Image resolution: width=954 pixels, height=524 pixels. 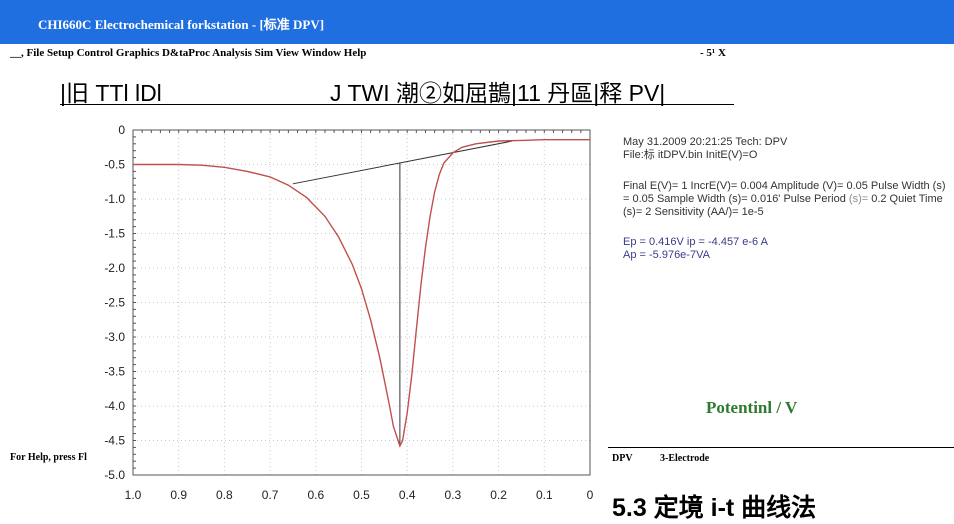 What do you see at coordinates (781, 457) in the screenshot?
I see `status-bar: DPV 3-Electrode` at bounding box center [781, 457].